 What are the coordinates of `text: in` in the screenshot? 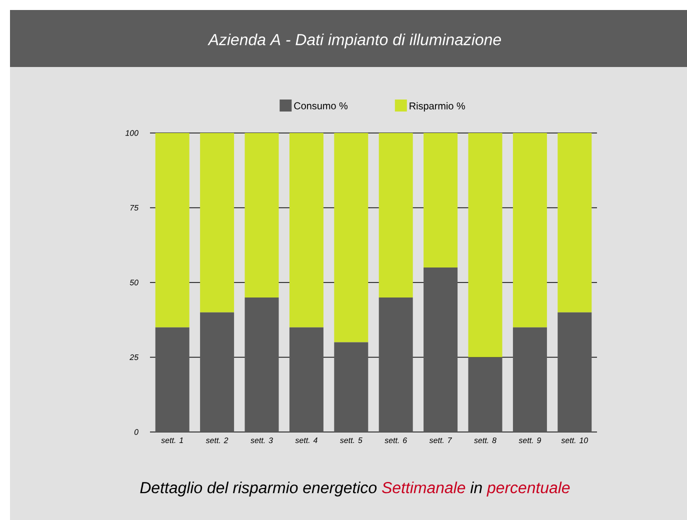 It's located at (476, 488).